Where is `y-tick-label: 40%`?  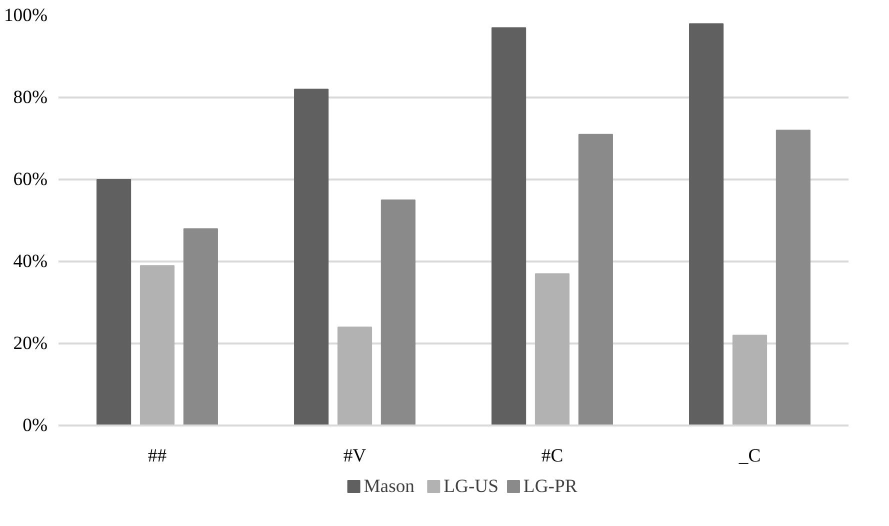
y-tick-label: 40% is located at coordinates (30, 261).